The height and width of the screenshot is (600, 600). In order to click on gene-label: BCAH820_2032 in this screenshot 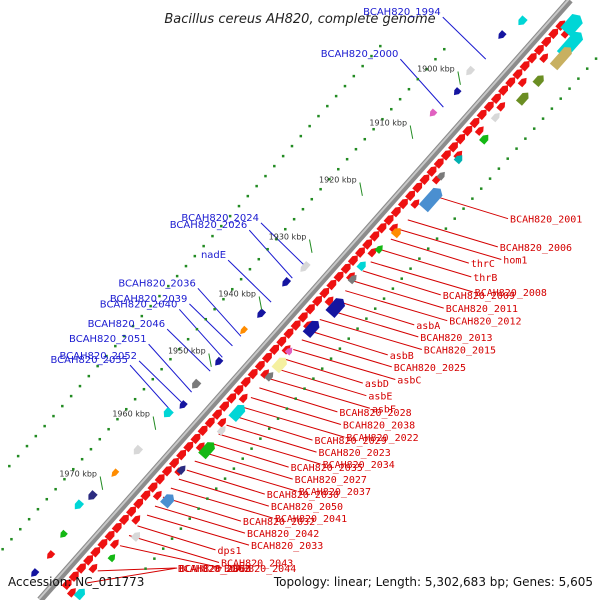, I will do `click(279, 522)`.